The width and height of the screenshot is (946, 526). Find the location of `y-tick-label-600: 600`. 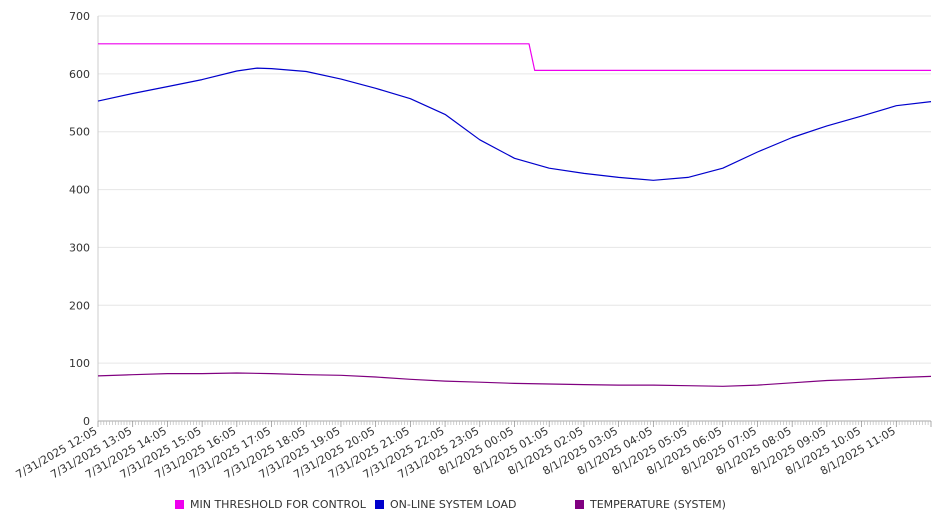

y-tick-label-600: 600 is located at coordinates (79, 74).